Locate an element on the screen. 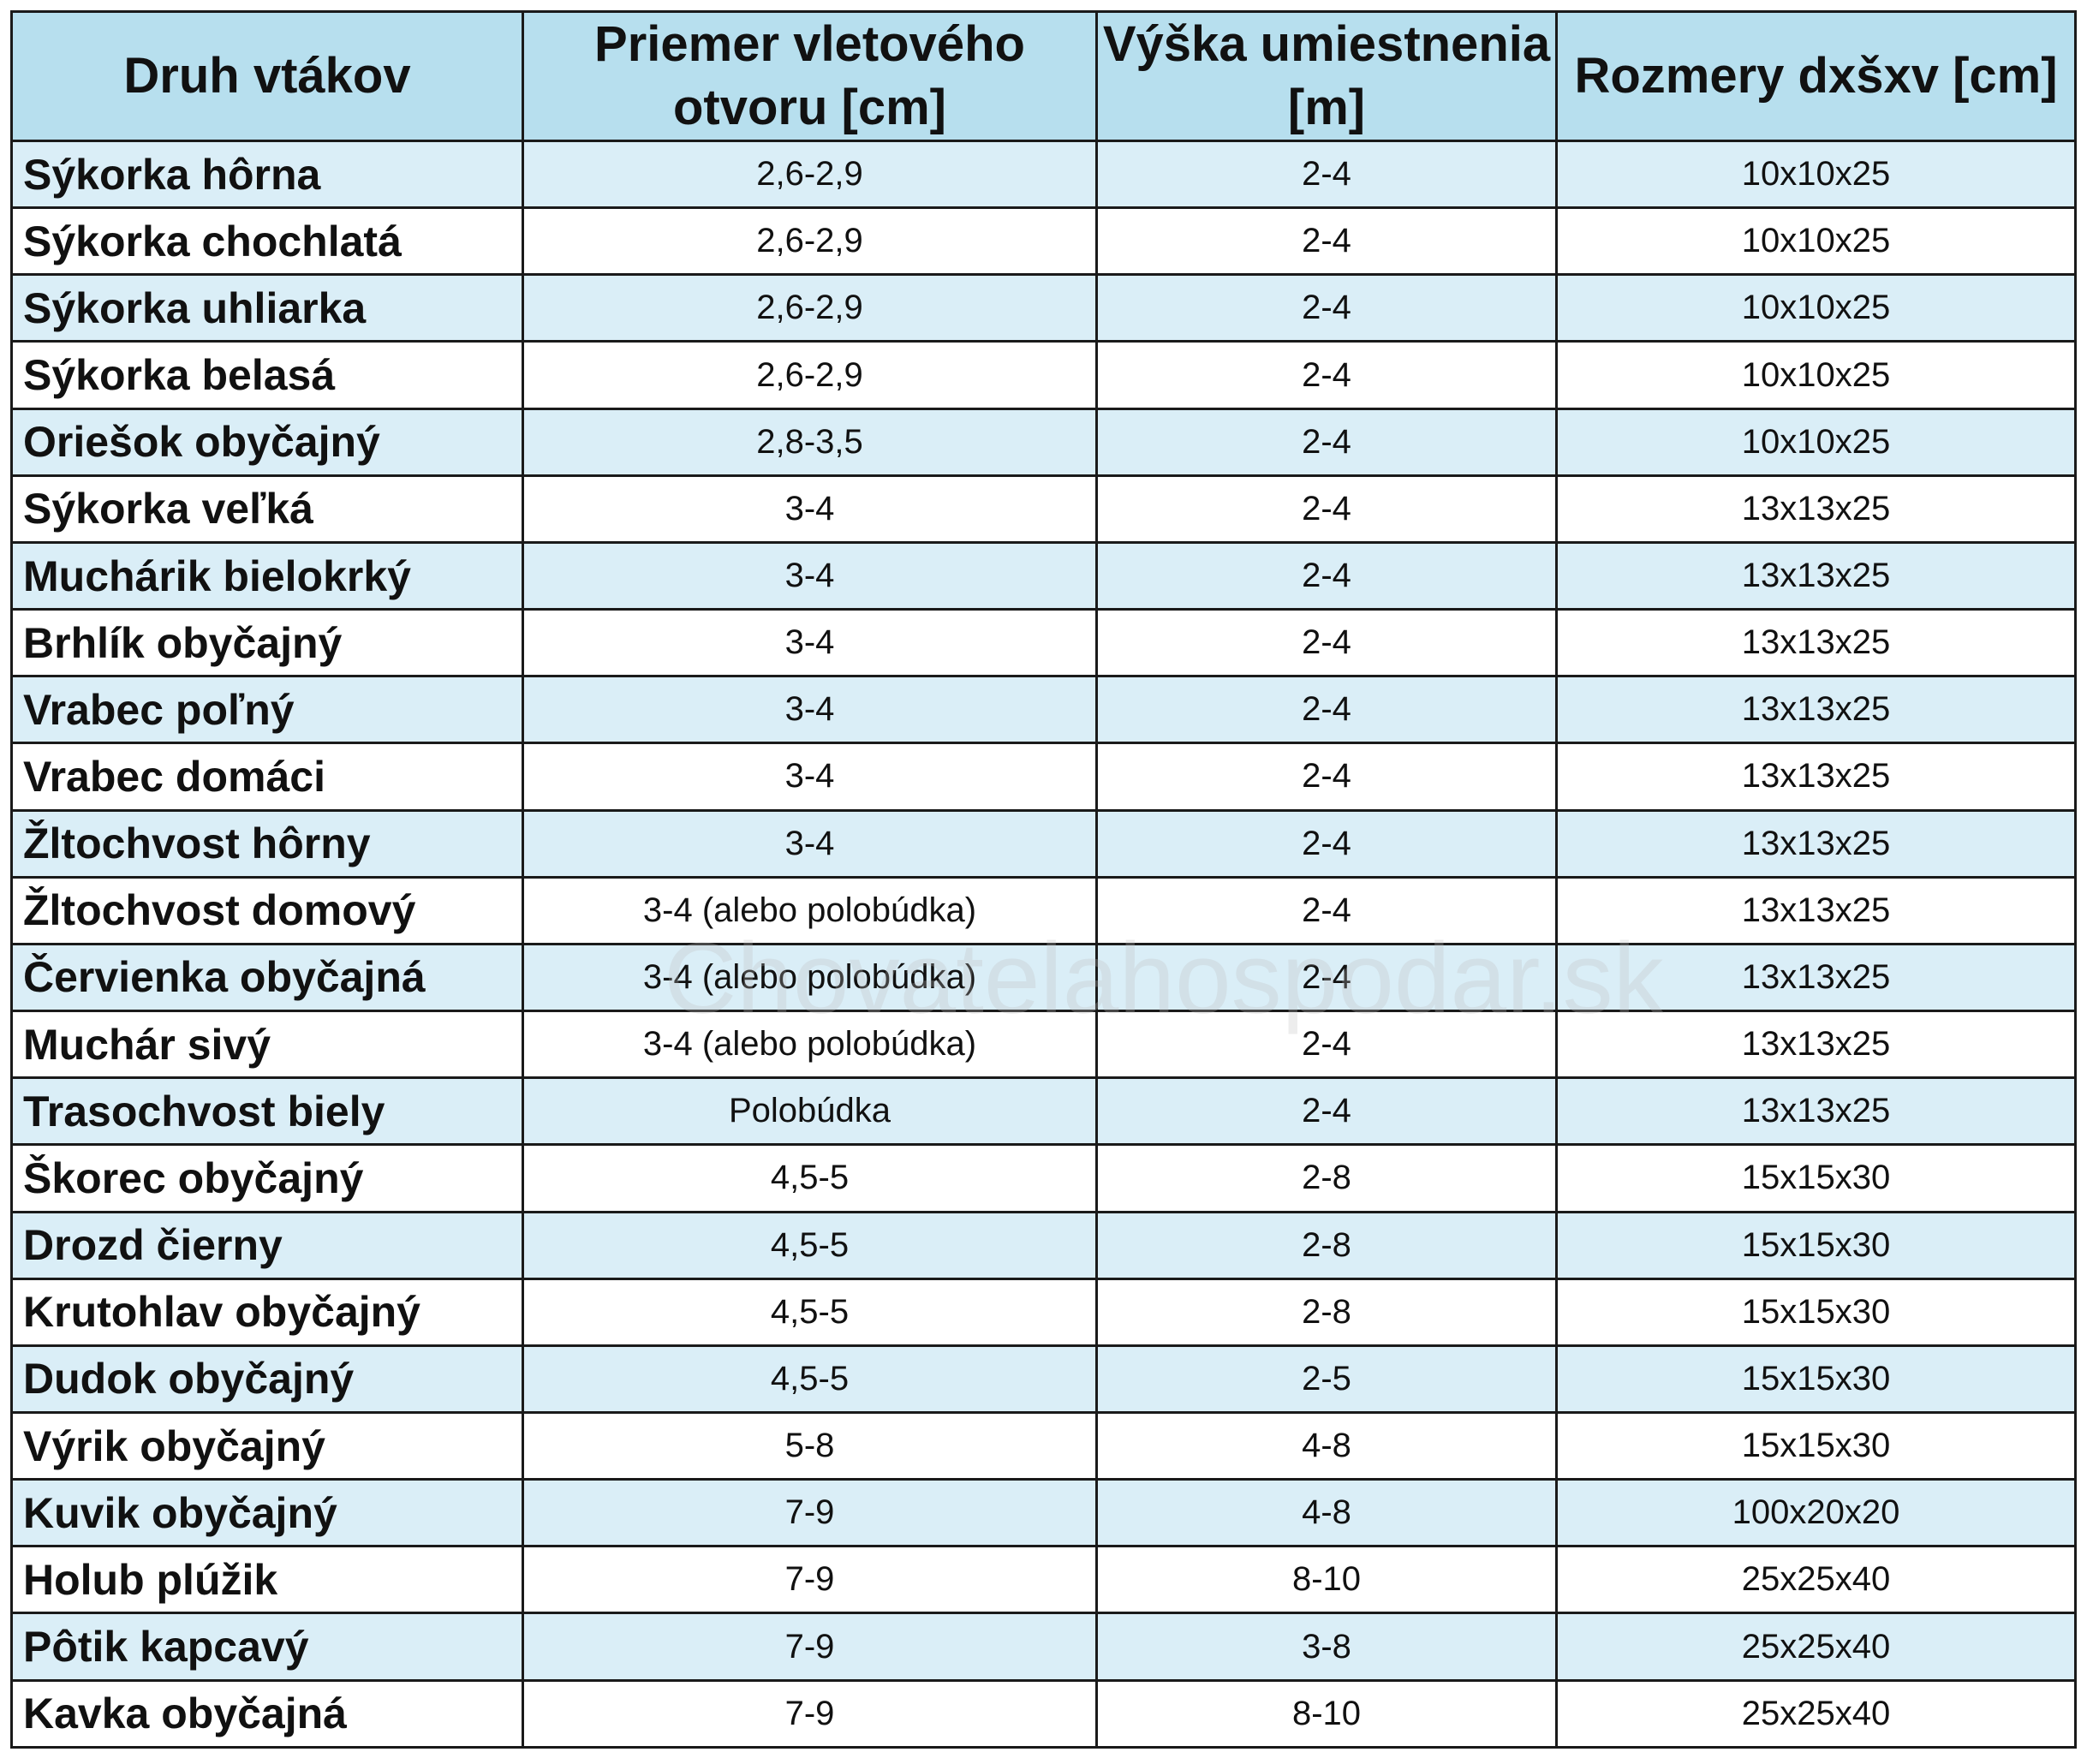 This screenshot has height=1764, width=2093. table-row: Sýkorka belasá 2,6-2,9 2-4 10x10x25 is located at coordinates (1043, 375).